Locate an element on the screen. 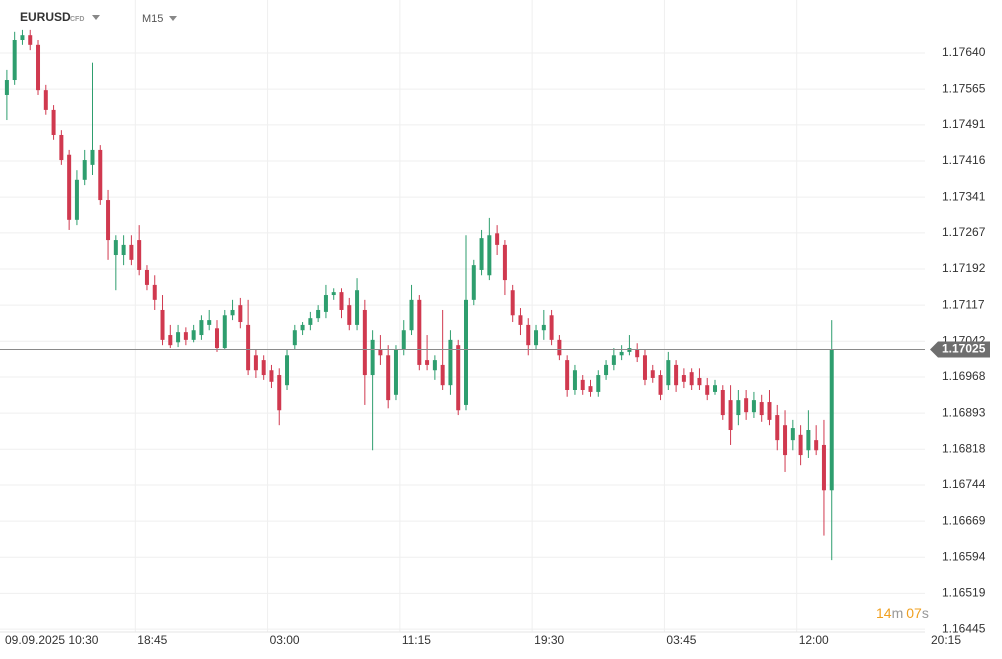 Image resolution: width=1002 pixels, height=659 pixels. current-price-tag is located at coordinates (960, 349).